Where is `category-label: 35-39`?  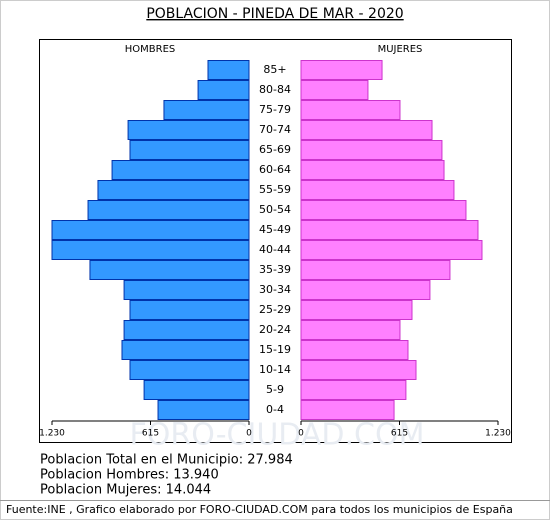 category-label: 35-39 is located at coordinates (275, 269).